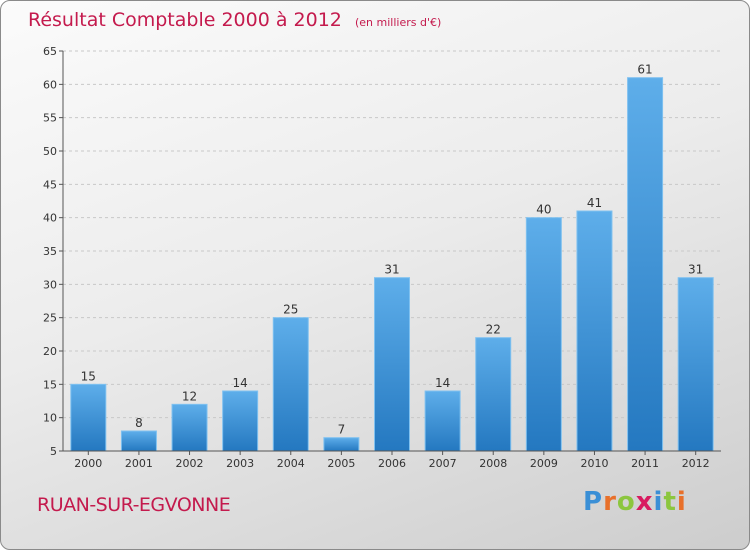 The height and width of the screenshot is (550, 750). What do you see at coordinates (670, 502) in the screenshot?
I see `logo-letter: t` at bounding box center [670, 502].